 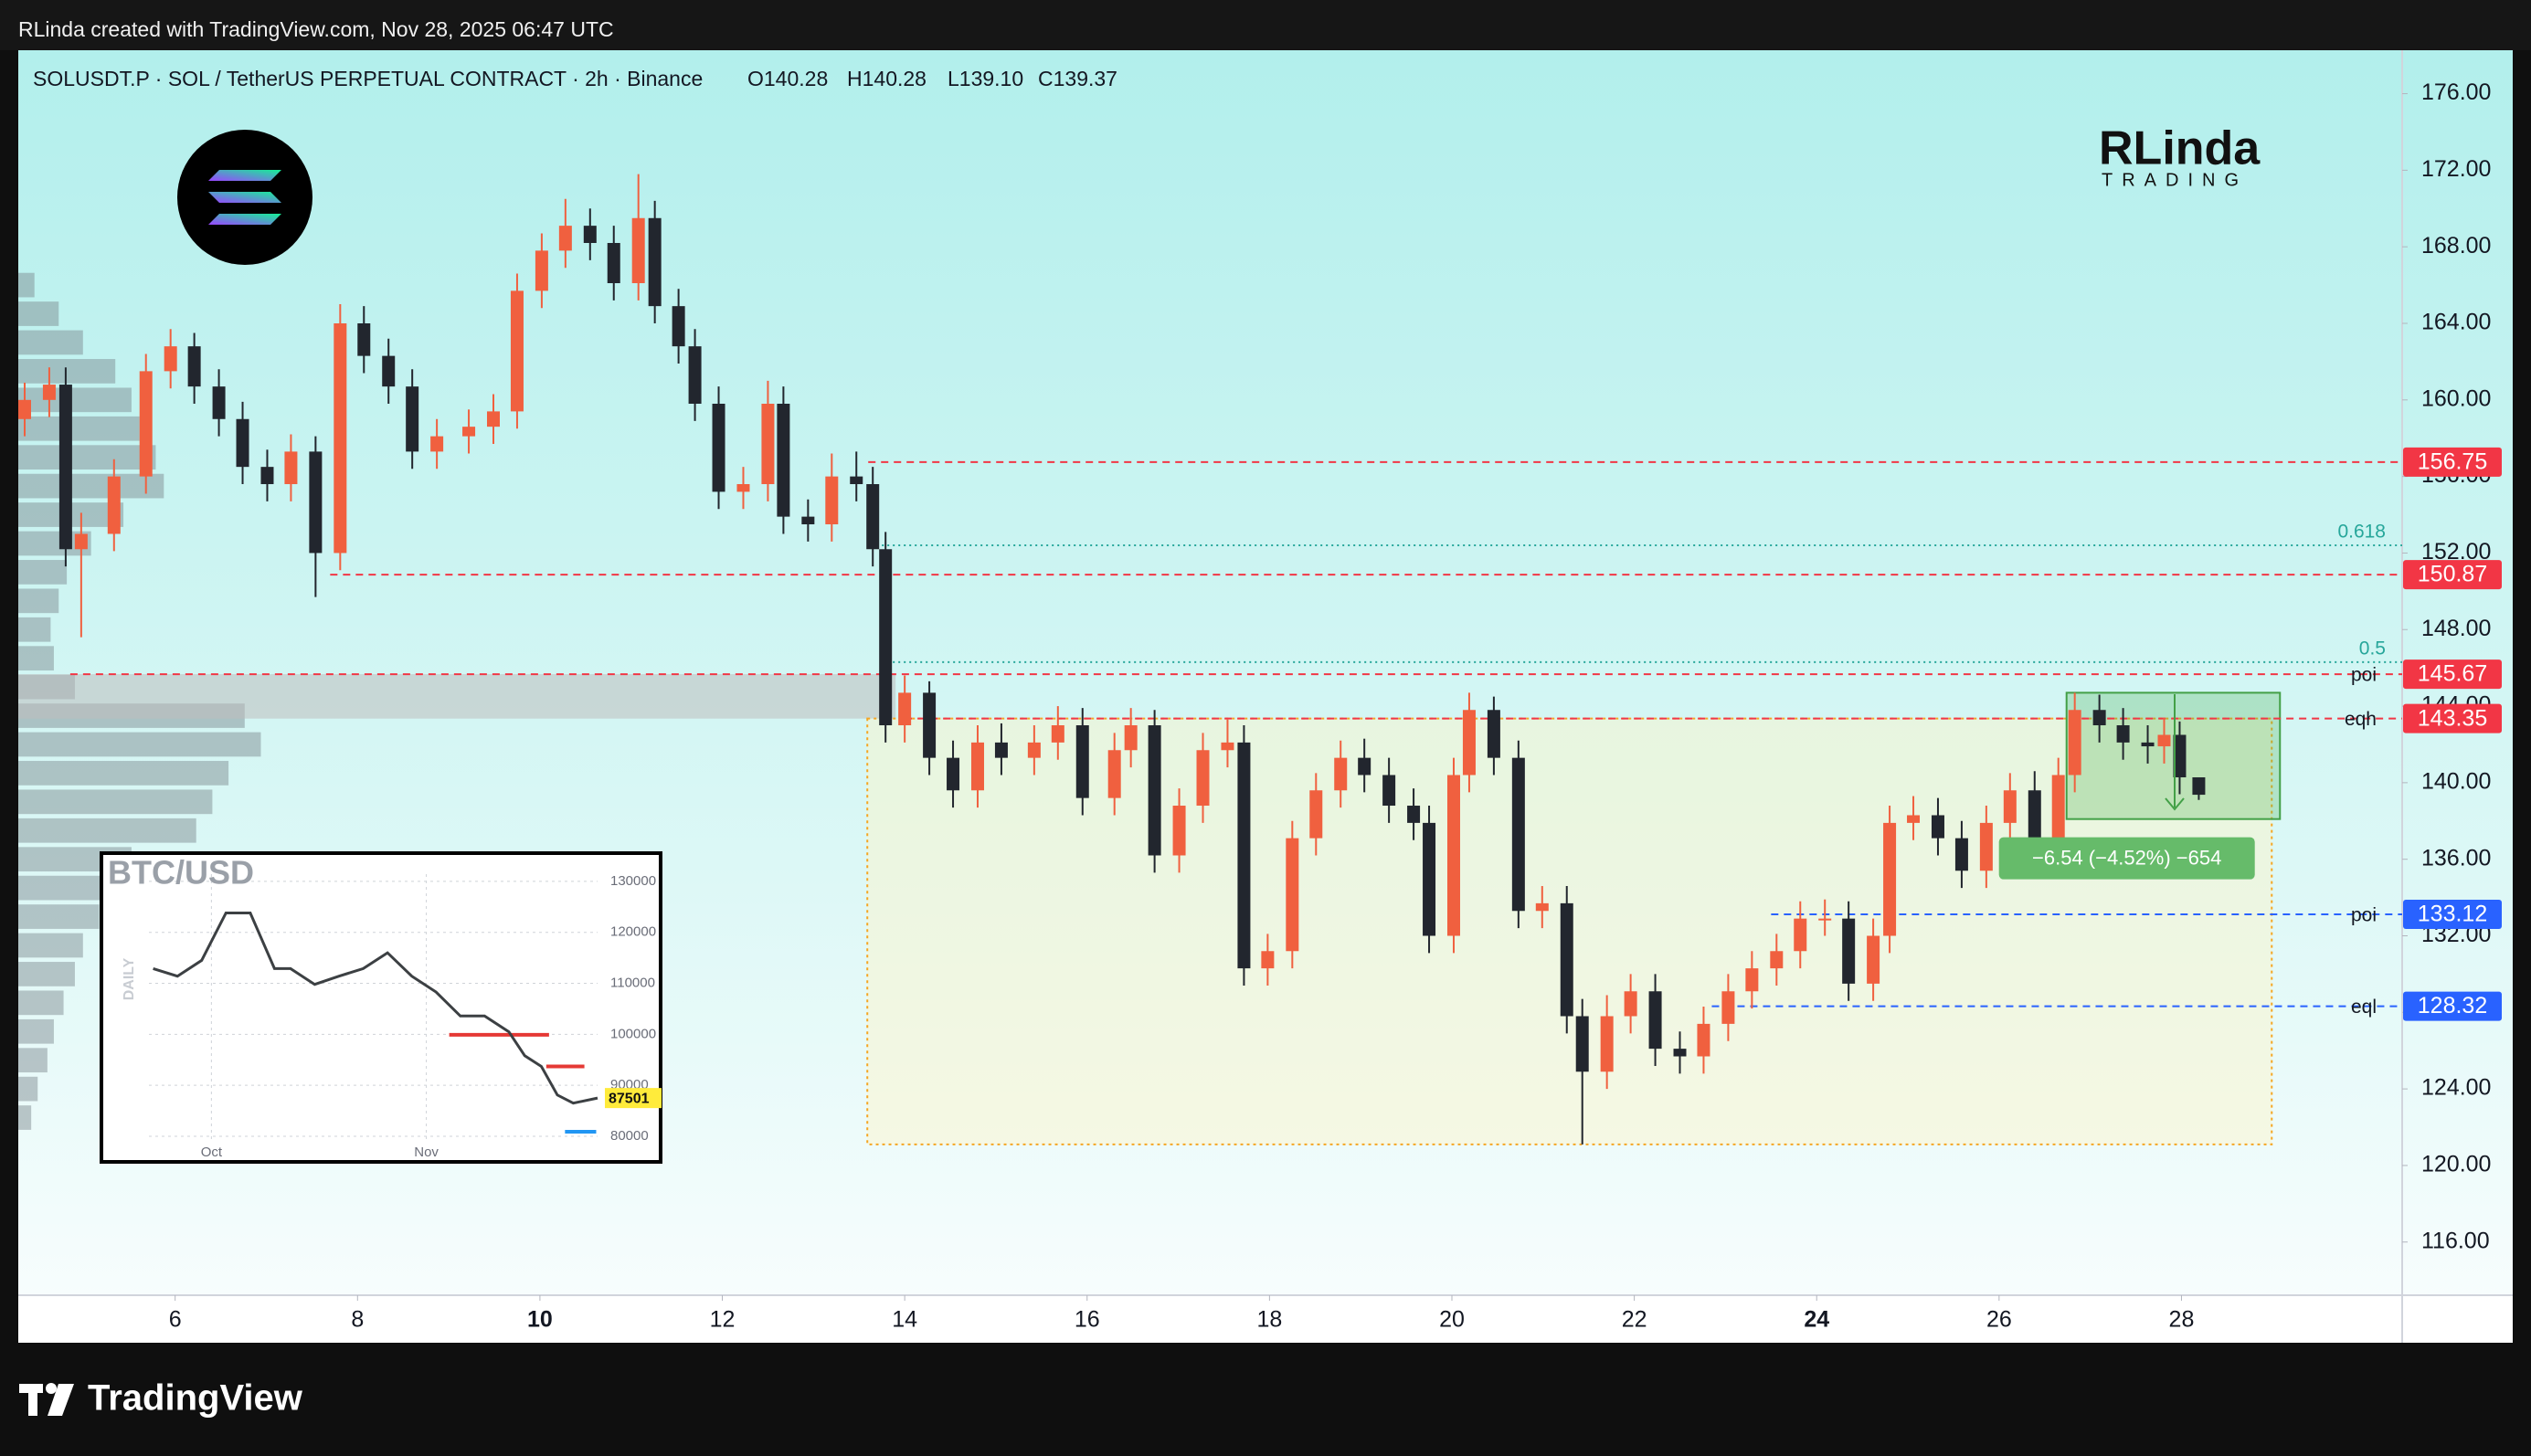 I want to click on y-tick-label: 160.00, so click(x=2456, y=398).